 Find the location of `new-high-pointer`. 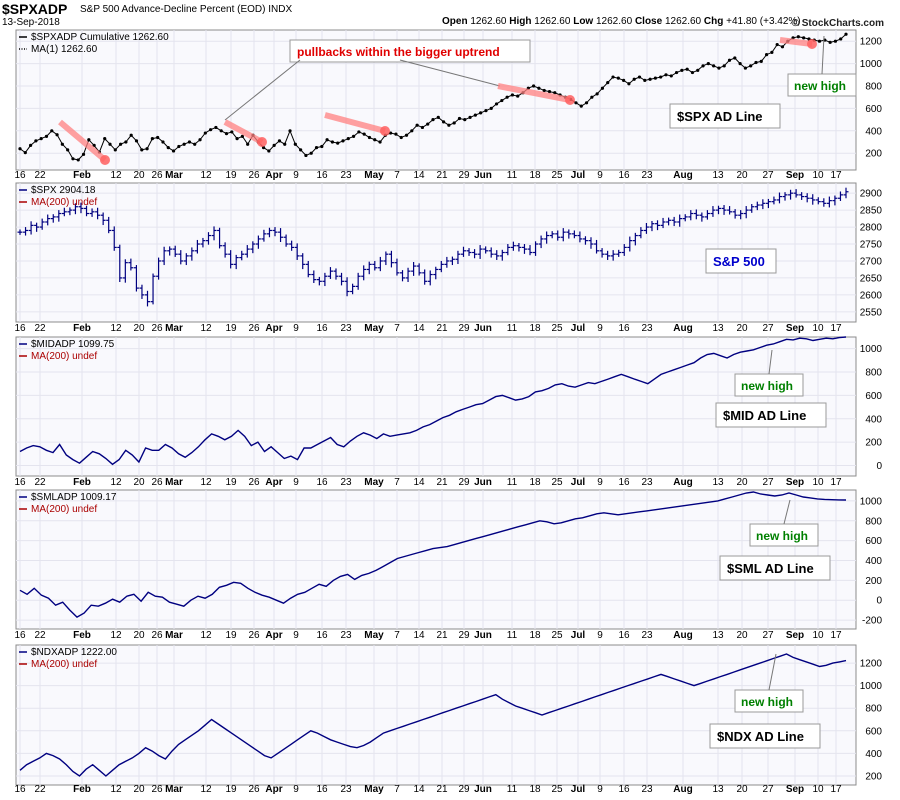

new-high-pointer is located at coordinates (772, 672).